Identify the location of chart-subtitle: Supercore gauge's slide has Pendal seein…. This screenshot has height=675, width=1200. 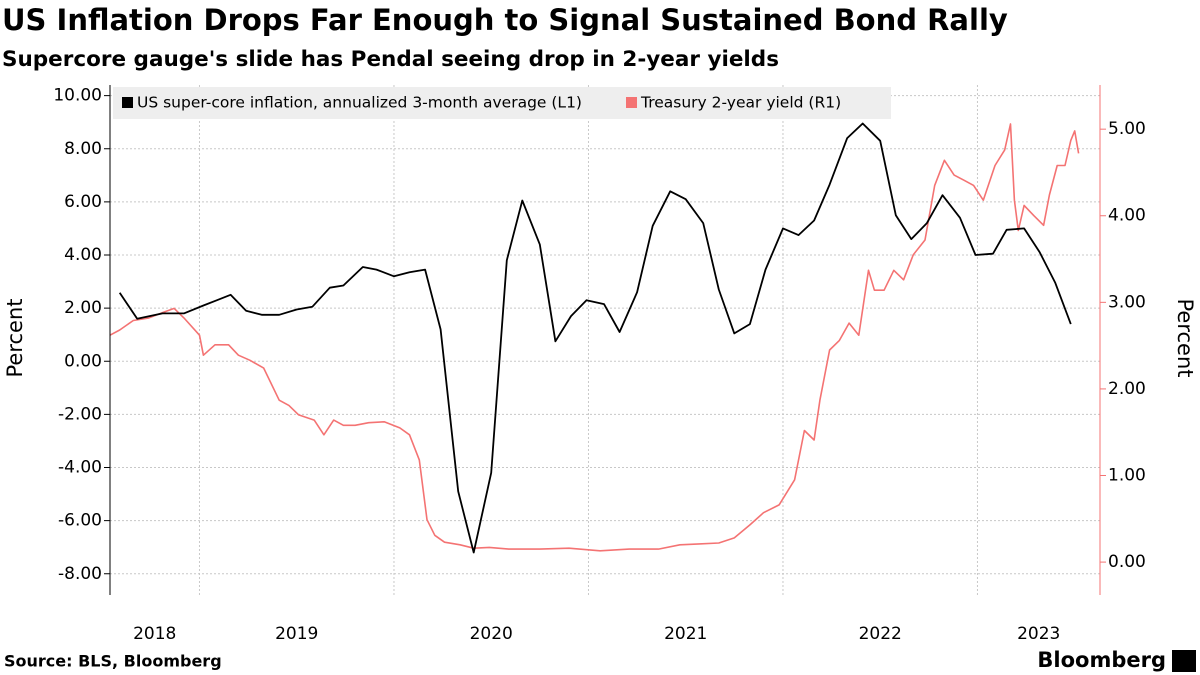
(390, 59).